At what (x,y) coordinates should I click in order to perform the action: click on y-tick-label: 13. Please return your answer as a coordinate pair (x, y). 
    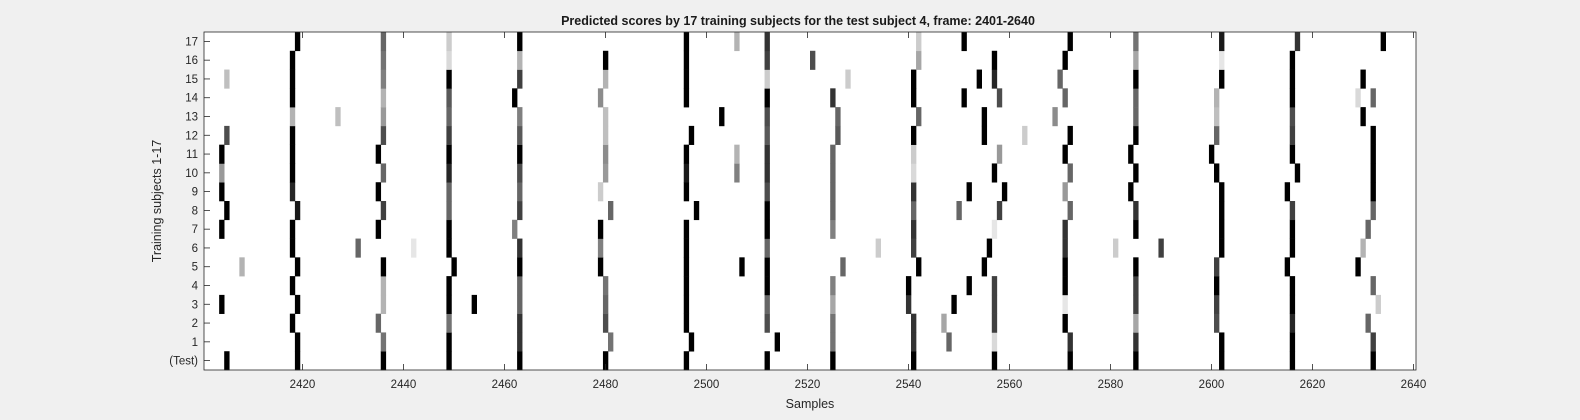
    Looking at the image, I should click on (191, 118).